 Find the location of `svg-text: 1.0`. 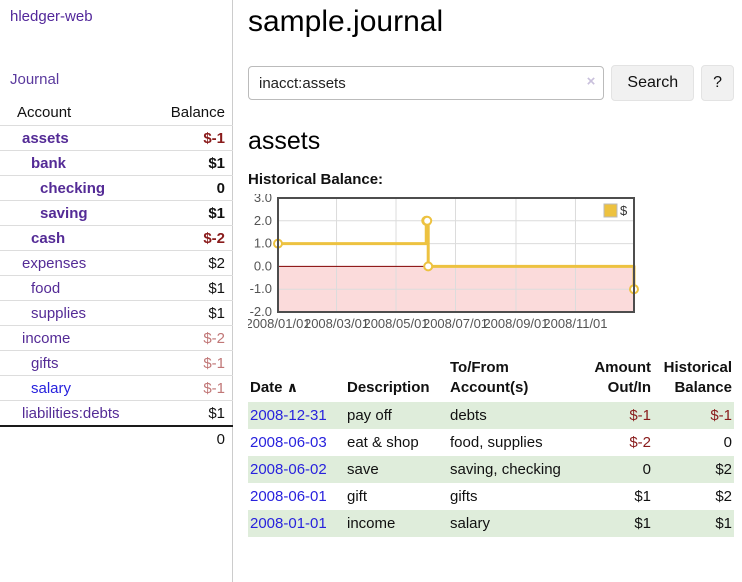

svg-text: 1.0 is located at coordinates (263, 243).